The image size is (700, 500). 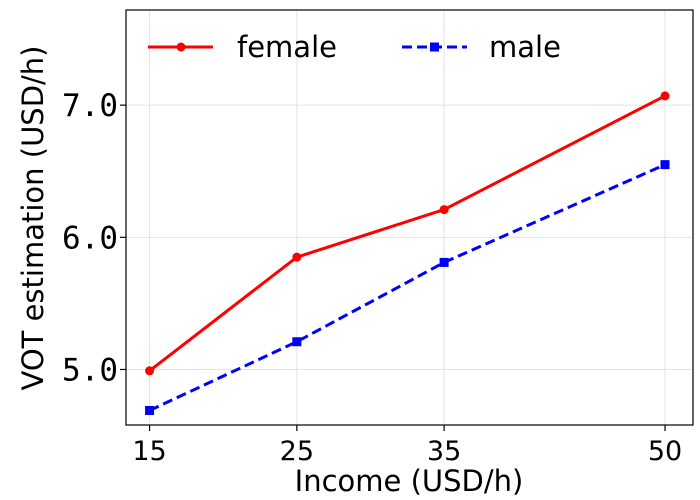 What do you see at coordinates (149, 451) in the screenshot?
I see `x-tick-label: 15` at bounding box center [149, 451].